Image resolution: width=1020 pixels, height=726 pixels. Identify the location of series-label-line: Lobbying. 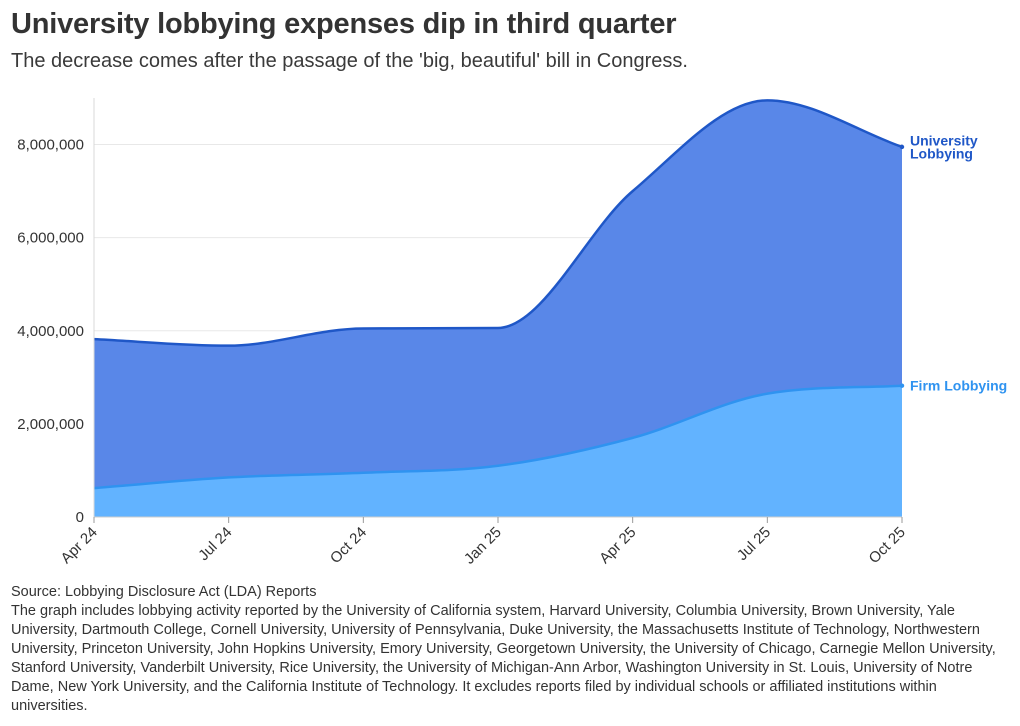
(941, 153).